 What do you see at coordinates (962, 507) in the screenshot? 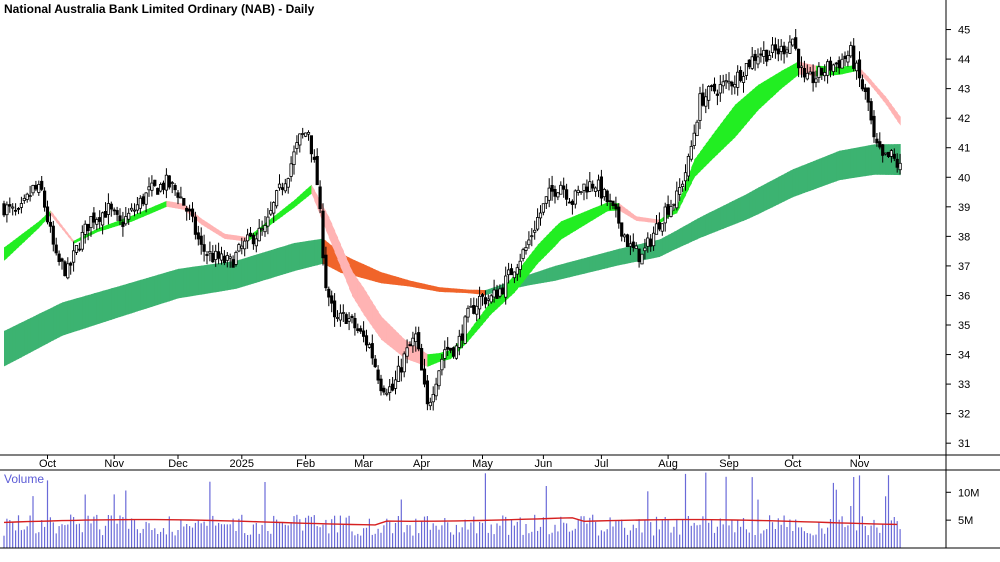
I see `volume-ticks: 5M 10M` at bounding box center [962, 507].